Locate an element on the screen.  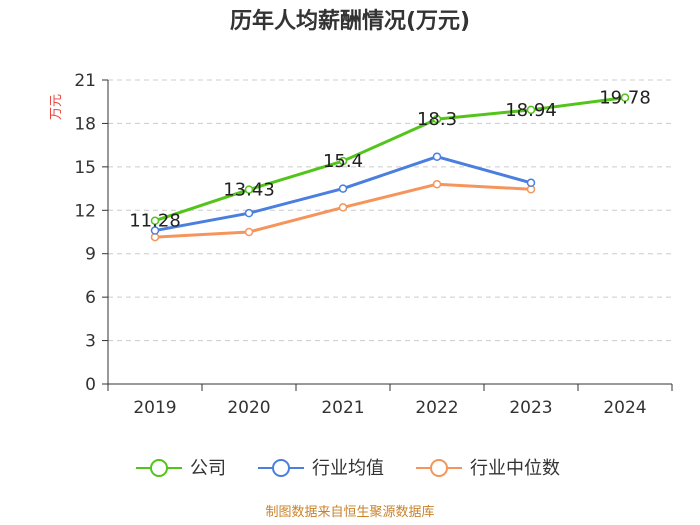
legend-item-0: 公司 is located at coordinates (181, 468).